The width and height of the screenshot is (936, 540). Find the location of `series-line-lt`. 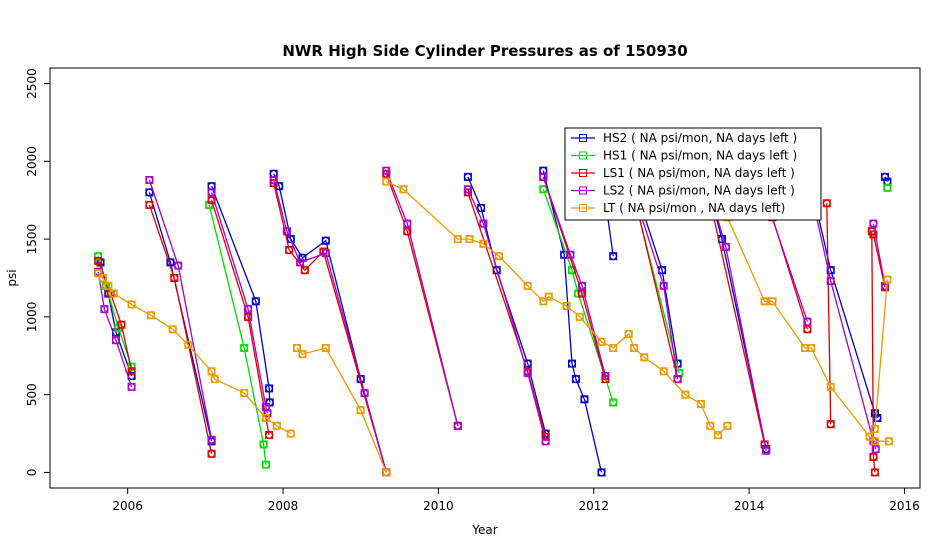

series-line-lt is located at coordinates (881, 354).